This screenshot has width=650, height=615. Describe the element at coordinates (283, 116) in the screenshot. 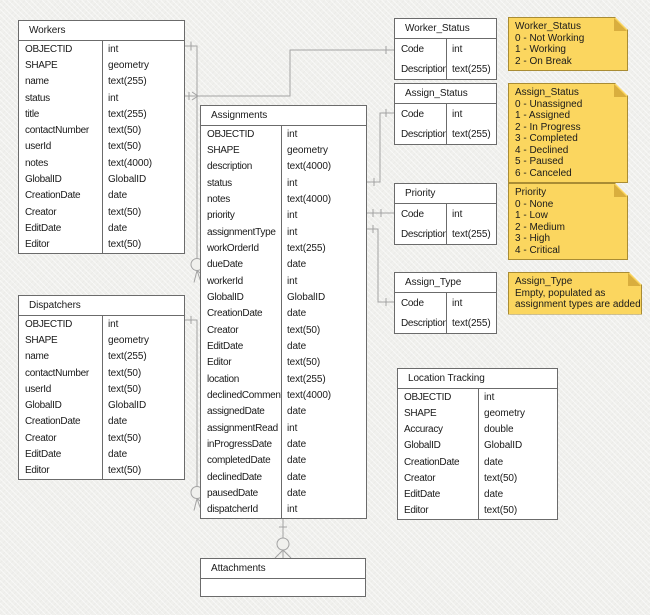

I see `assignments-table-title: Assignments` at that location.